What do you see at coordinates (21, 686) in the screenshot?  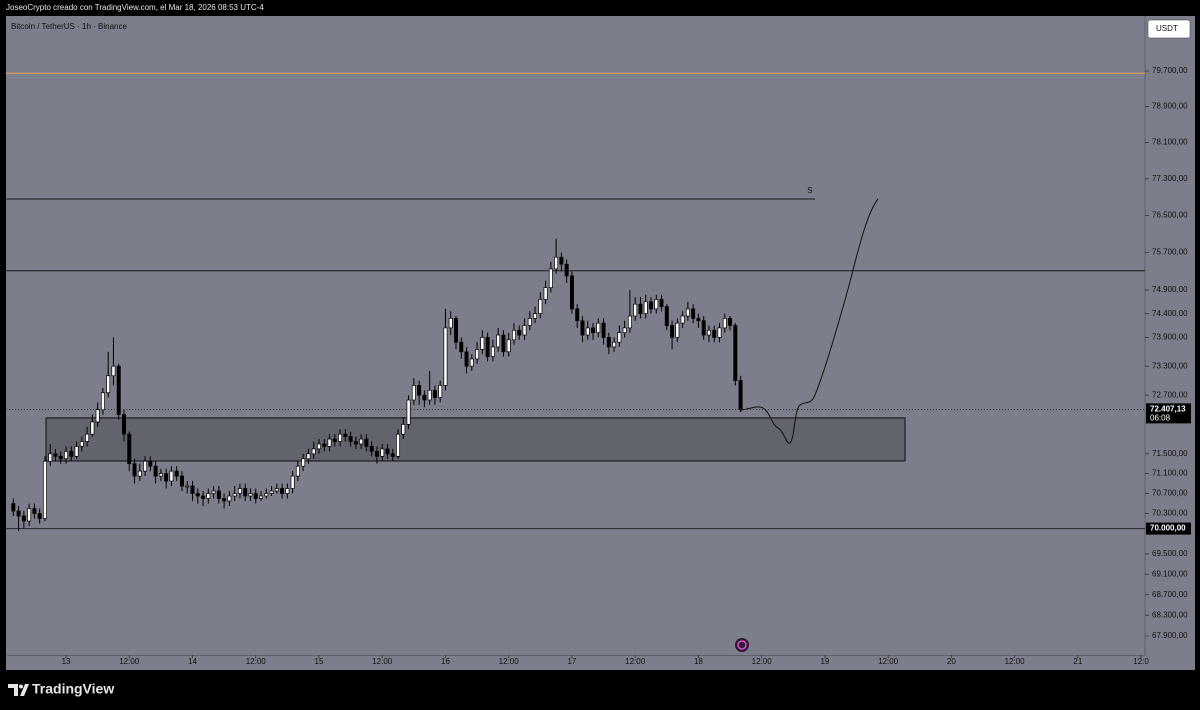 I see `logo-dot` at bounding box center [21, 686].